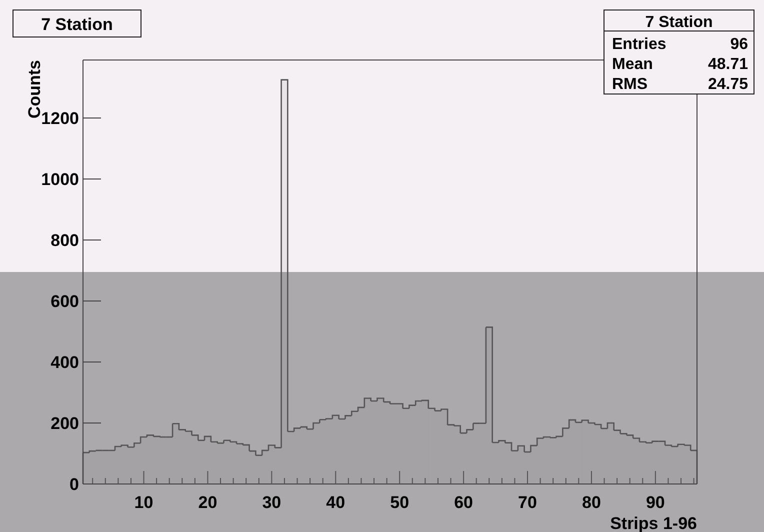 This screenshot has height=532, width=764. What do you see at coordinates (64, 301) in the screenshot?
I see `y-tick-label: 600` at bounding box center [64, 301].